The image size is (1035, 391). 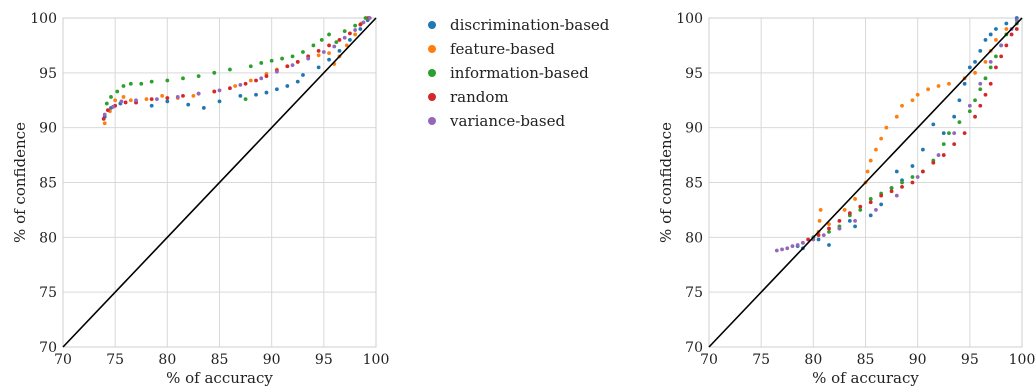 I want to click on x-axis-label: % of accuracy, so click(x=219, y=378).